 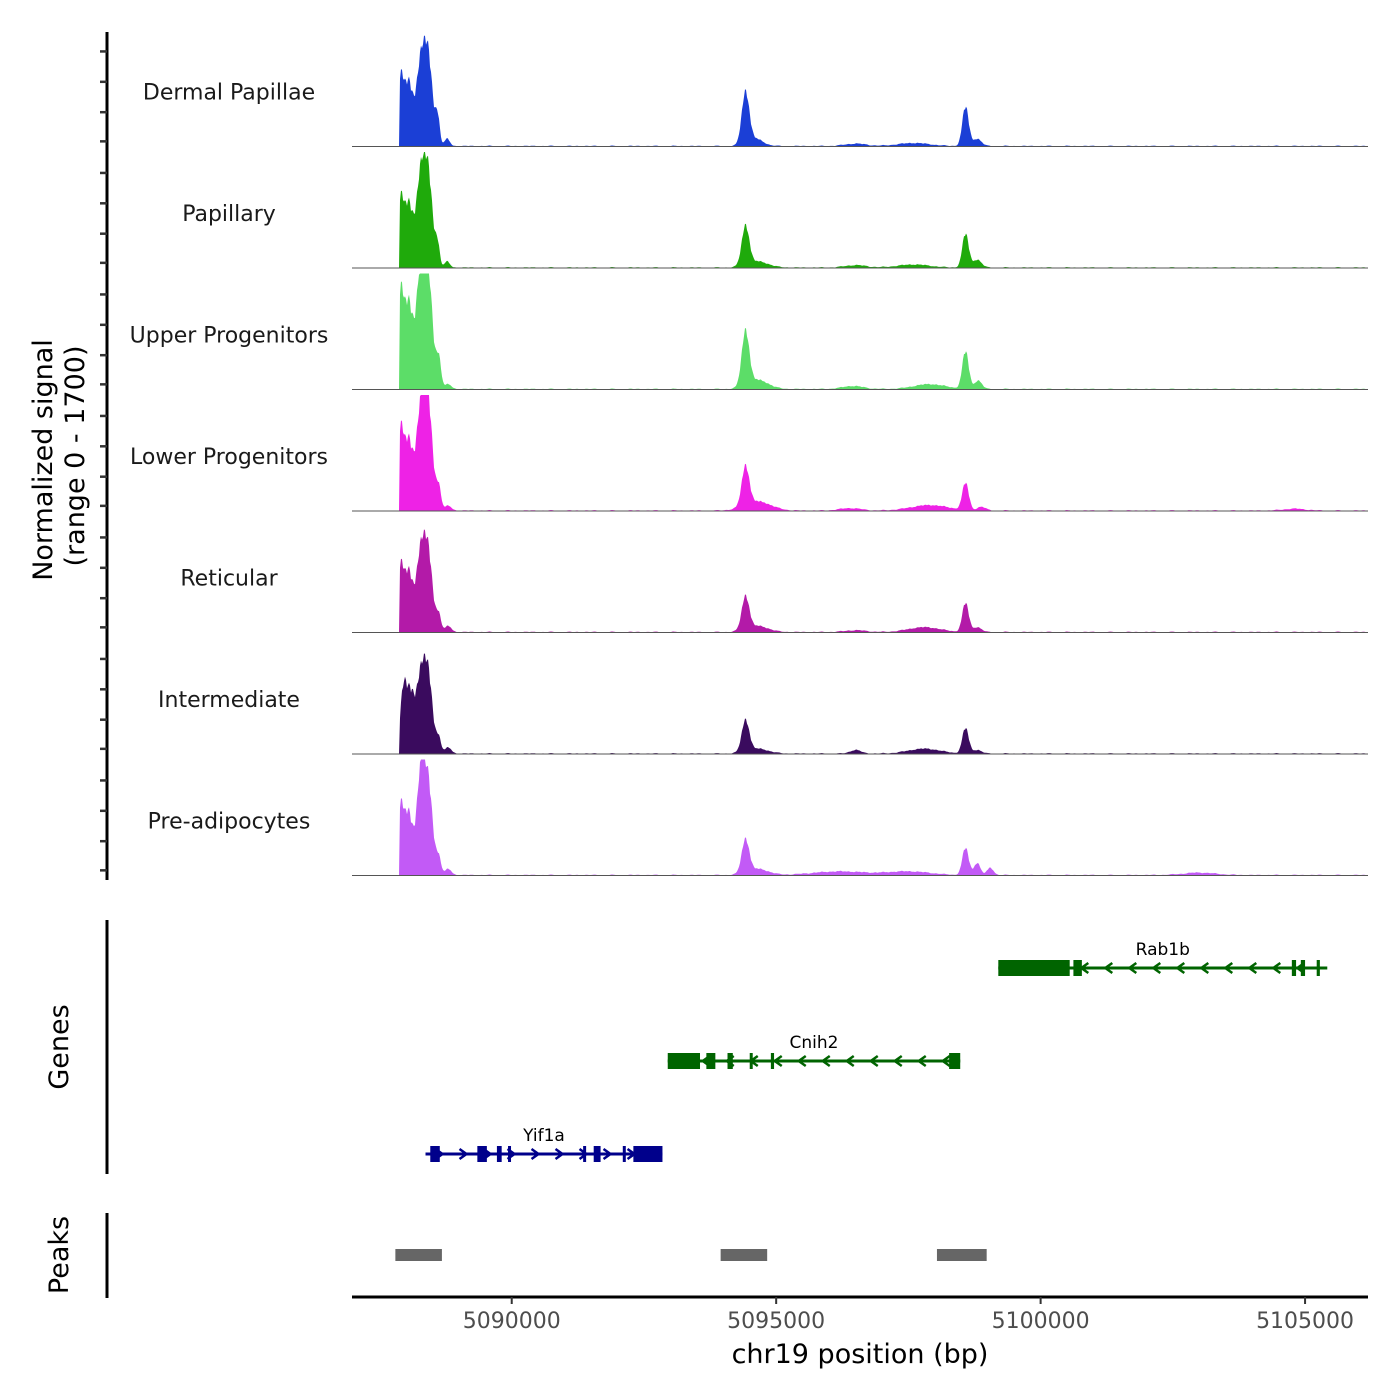 I want to click on y-axis-ticks, so click(x=103, y=461).